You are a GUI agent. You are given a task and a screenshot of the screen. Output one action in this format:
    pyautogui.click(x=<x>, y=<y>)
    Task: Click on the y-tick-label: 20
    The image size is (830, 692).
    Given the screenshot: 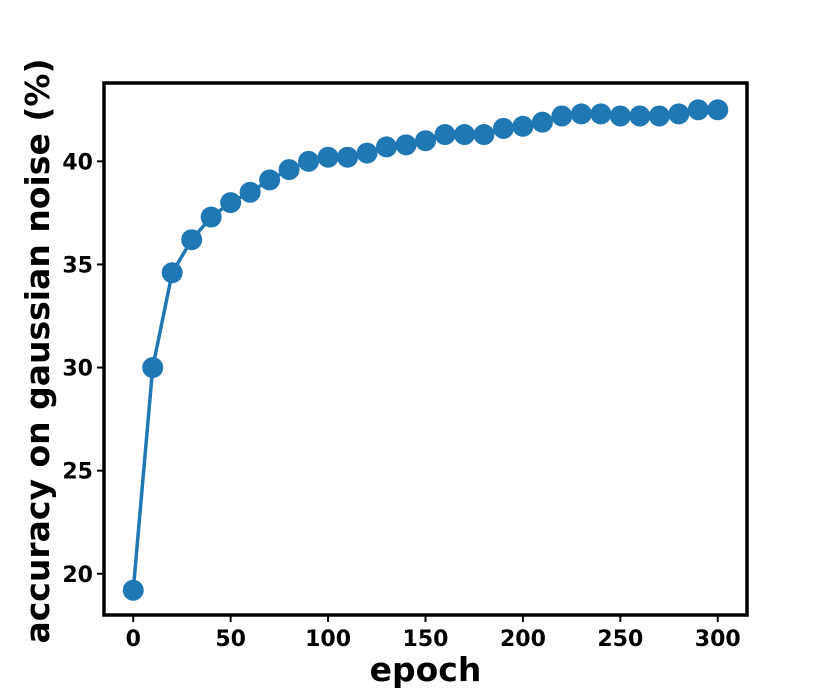 What is the action you would take?
    pyautogui.click(x=77, y=575)
    